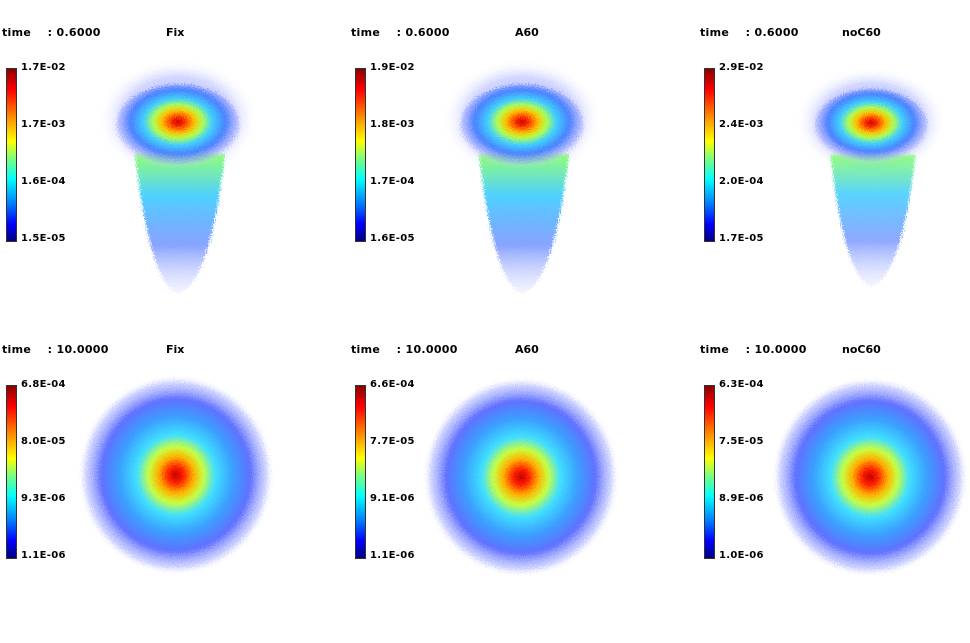  What do you see at coordinates (43, 498) in the screenshot?
I see `colorbar-tick: 9.3E-06` at bounding box center [43, 498].